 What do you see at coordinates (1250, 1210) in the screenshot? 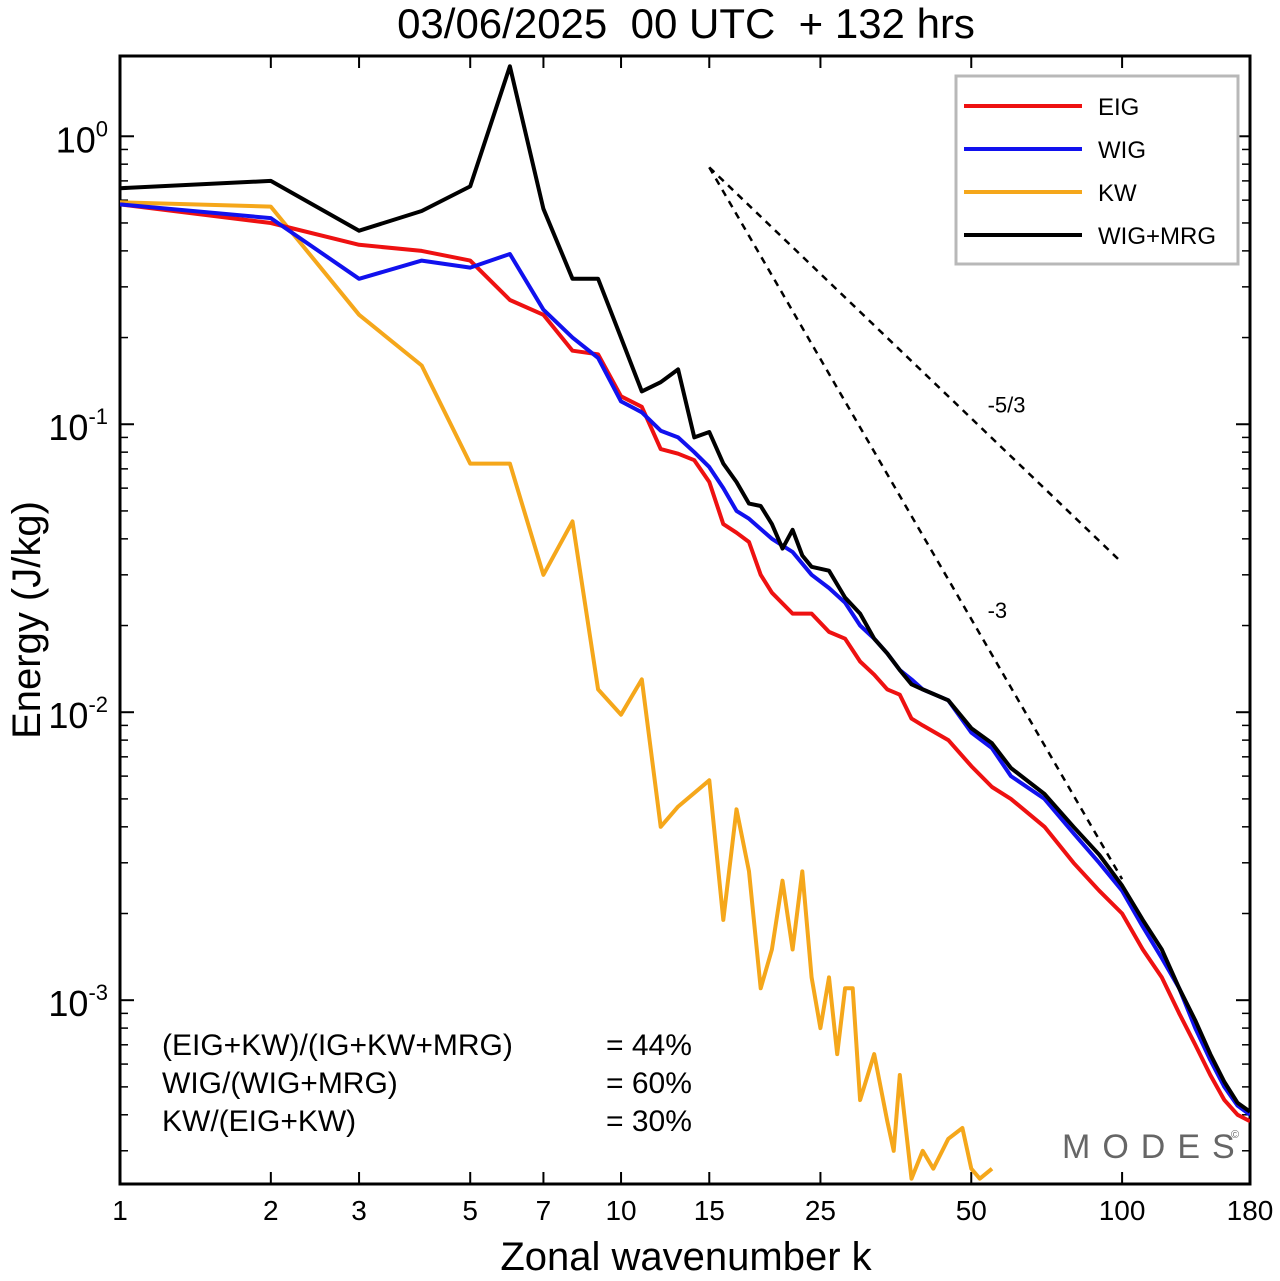
I see `x-tick-label: 180` at bounding box center [1250, 1210].